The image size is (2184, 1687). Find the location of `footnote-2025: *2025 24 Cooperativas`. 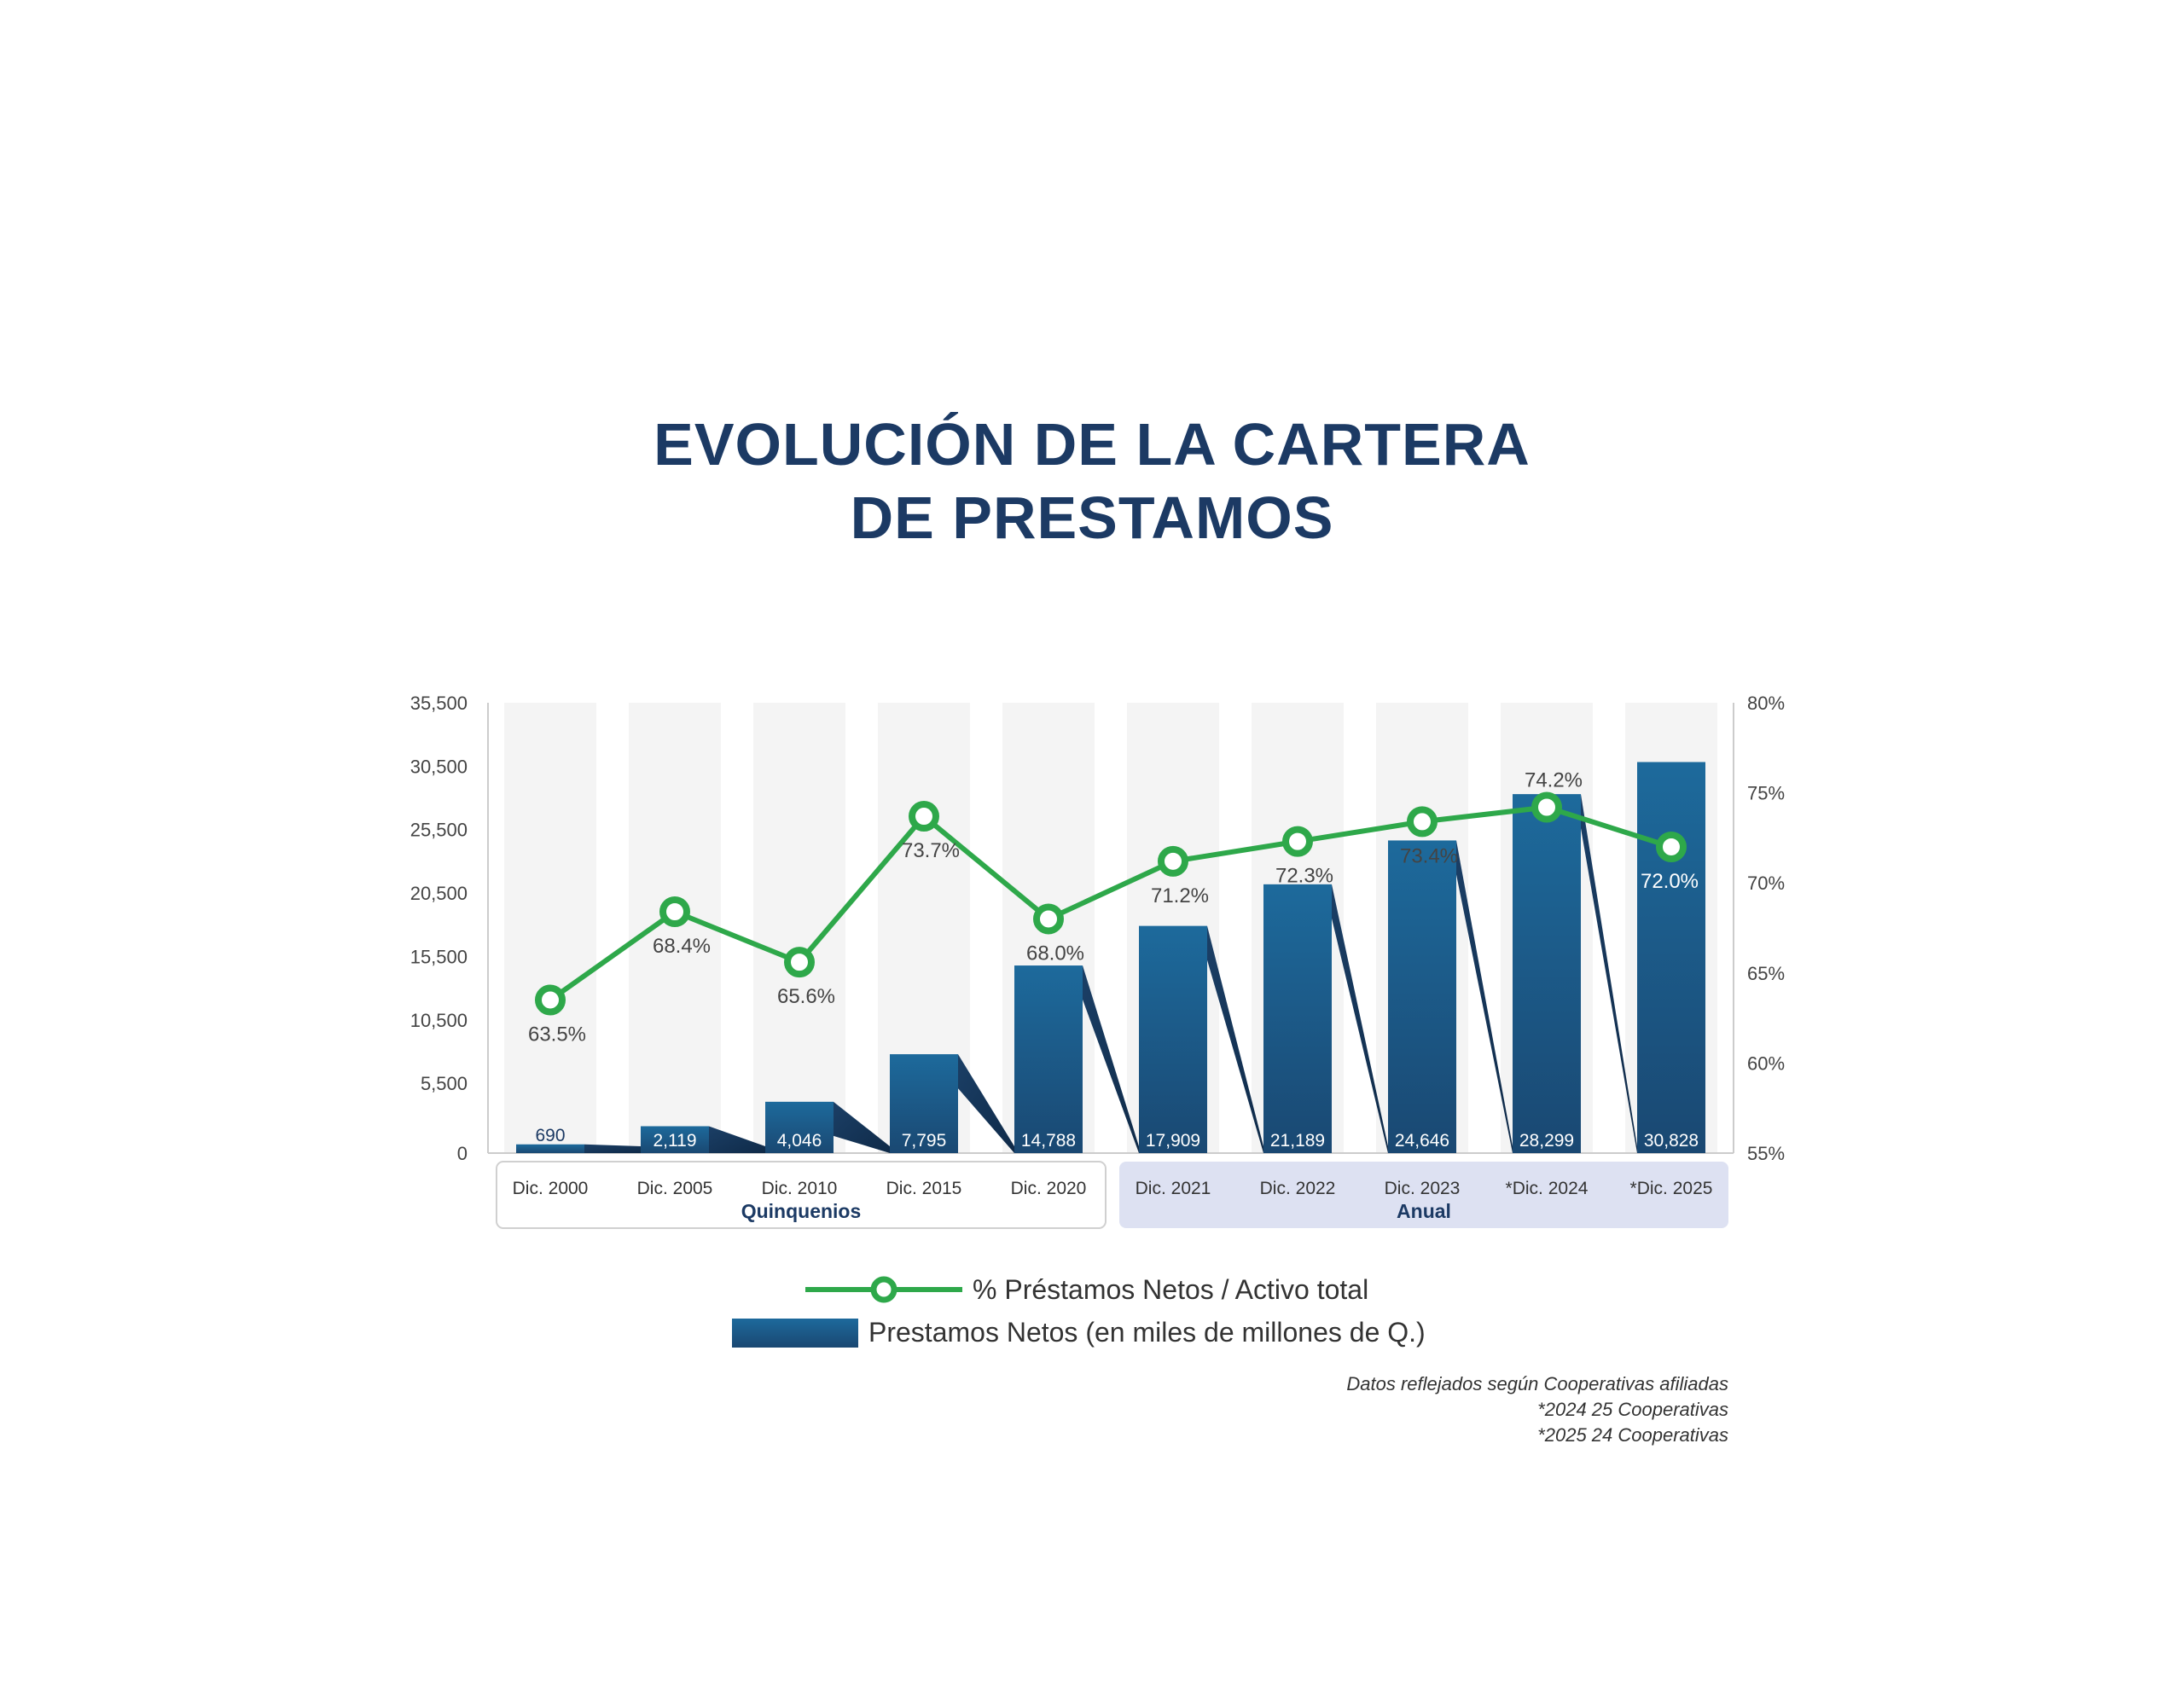

footnote-2025: *2025 24 Cooperativas is located at coordinates (1633, 1435).